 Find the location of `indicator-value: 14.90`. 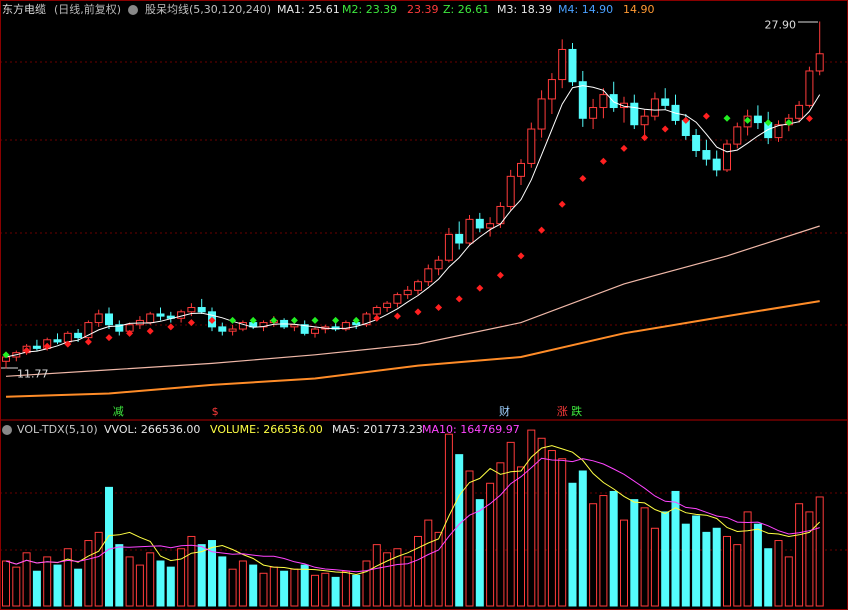

indicator-value: 14.90 is located at coordinates (639, 9).